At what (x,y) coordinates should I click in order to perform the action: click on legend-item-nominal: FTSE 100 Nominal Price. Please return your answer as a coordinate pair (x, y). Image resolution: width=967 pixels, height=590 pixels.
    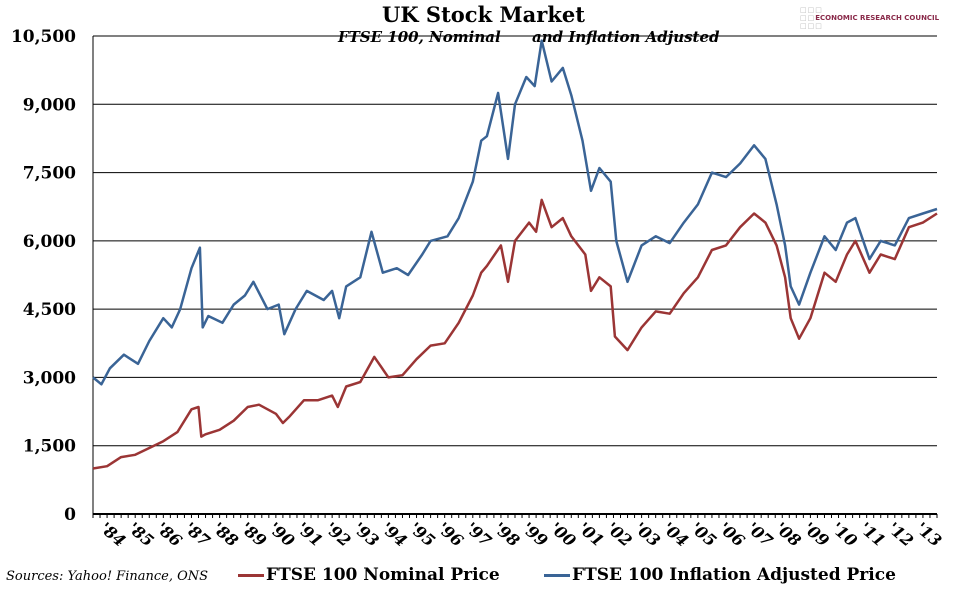
    Looking at the image, I should click on (369, 575).